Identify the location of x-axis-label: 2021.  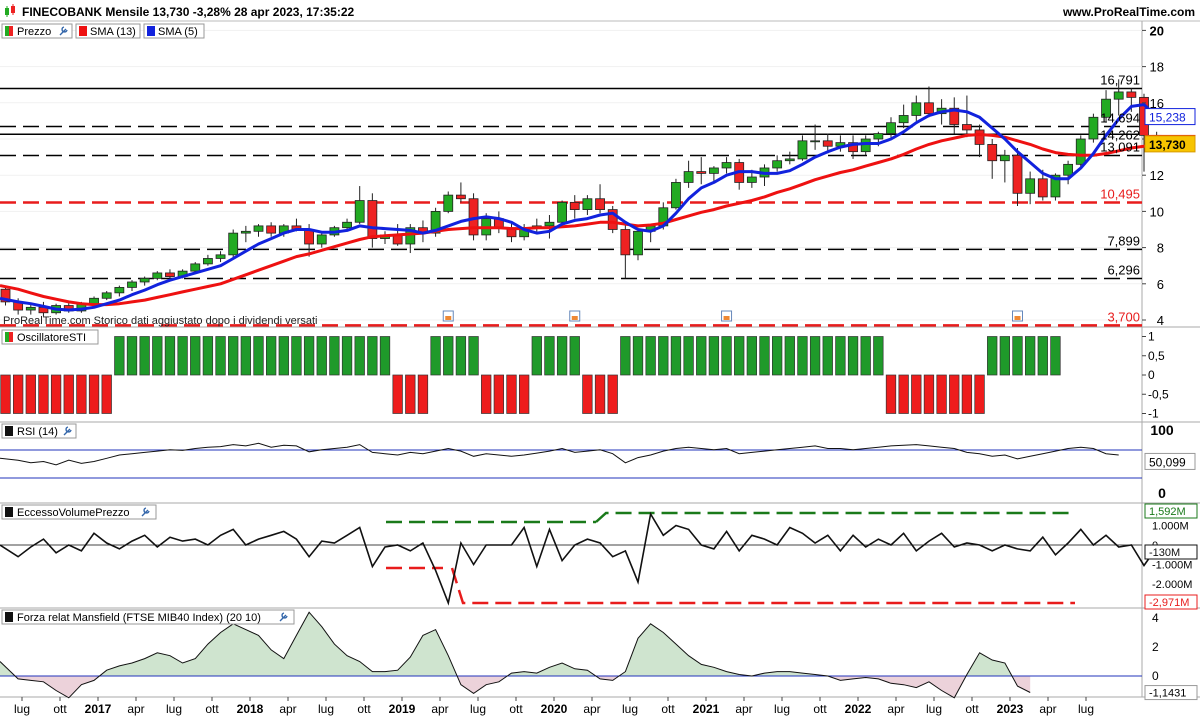
(706, 709).